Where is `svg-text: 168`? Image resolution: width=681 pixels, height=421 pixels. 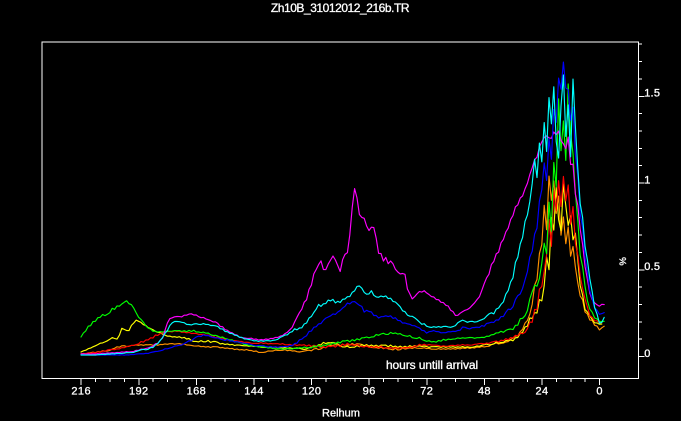
svg-text: 168 is located at coordinates (197, 392).